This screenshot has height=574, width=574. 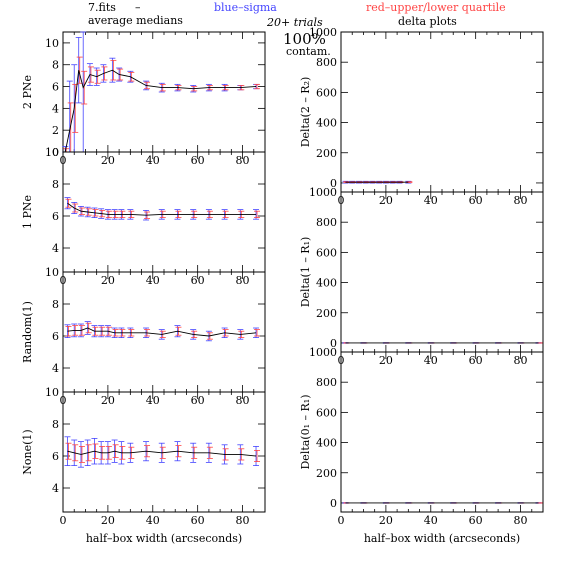 I want to click on y-tick-label: 2, so click(x=55, y=130).